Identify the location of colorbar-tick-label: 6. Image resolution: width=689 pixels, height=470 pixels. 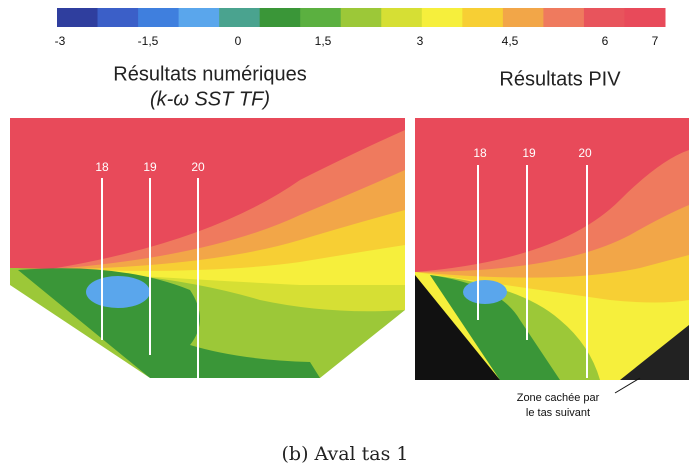
(605, 41).